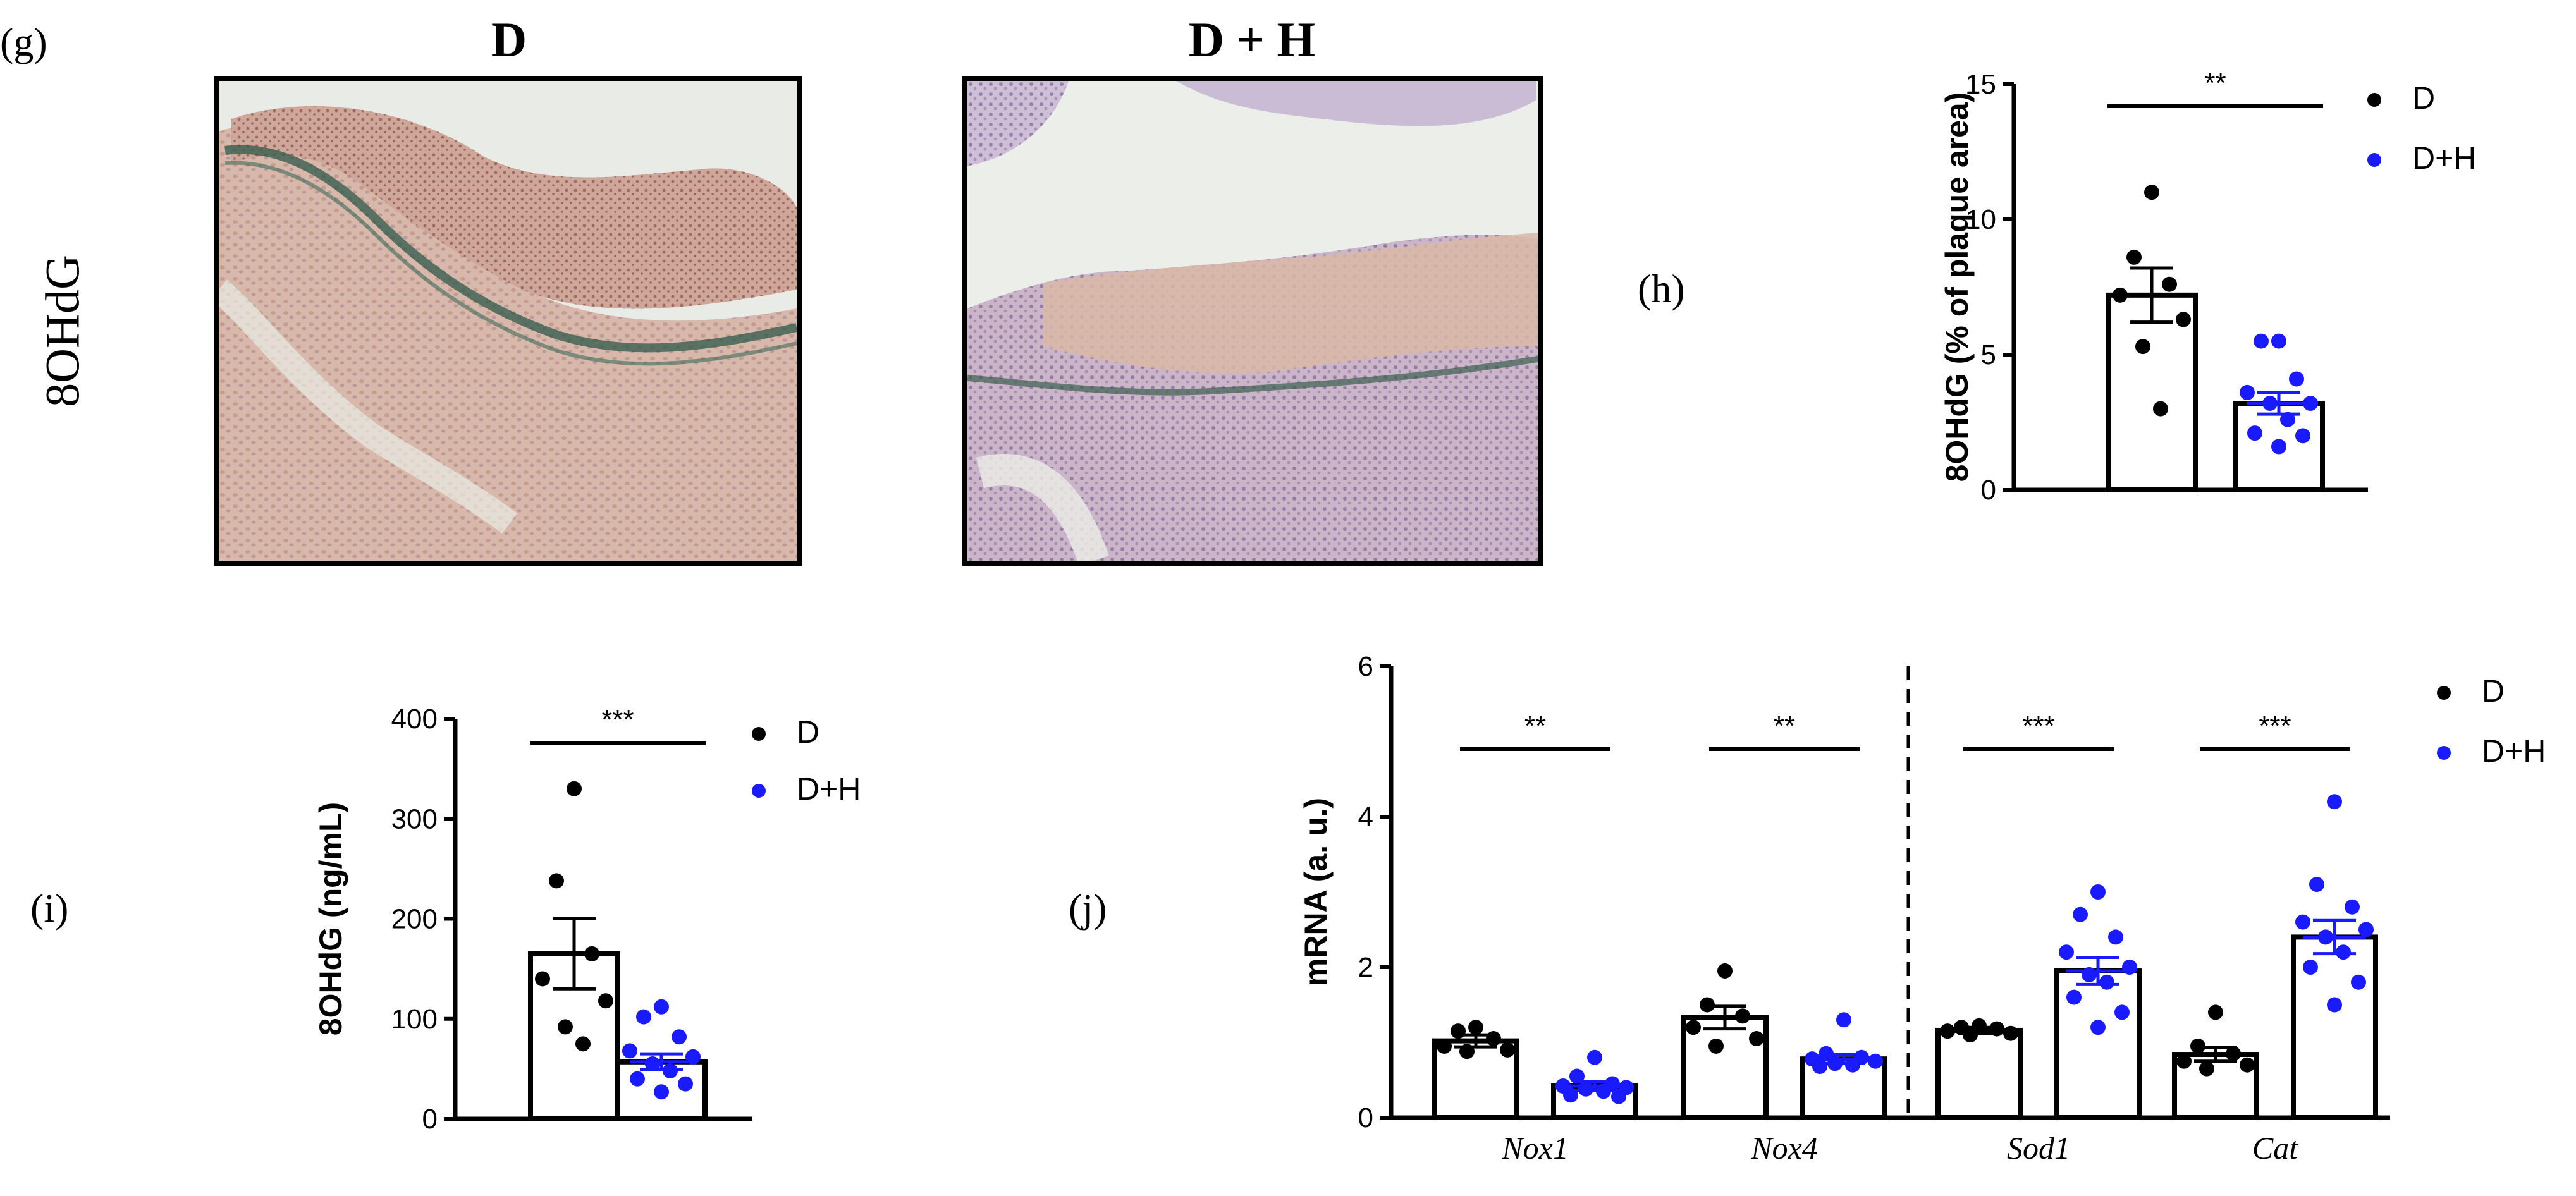 The height and width of the screenshot is (1196, 2576). I want to click on i-y-tick-label: 100, so click(414, 1020).